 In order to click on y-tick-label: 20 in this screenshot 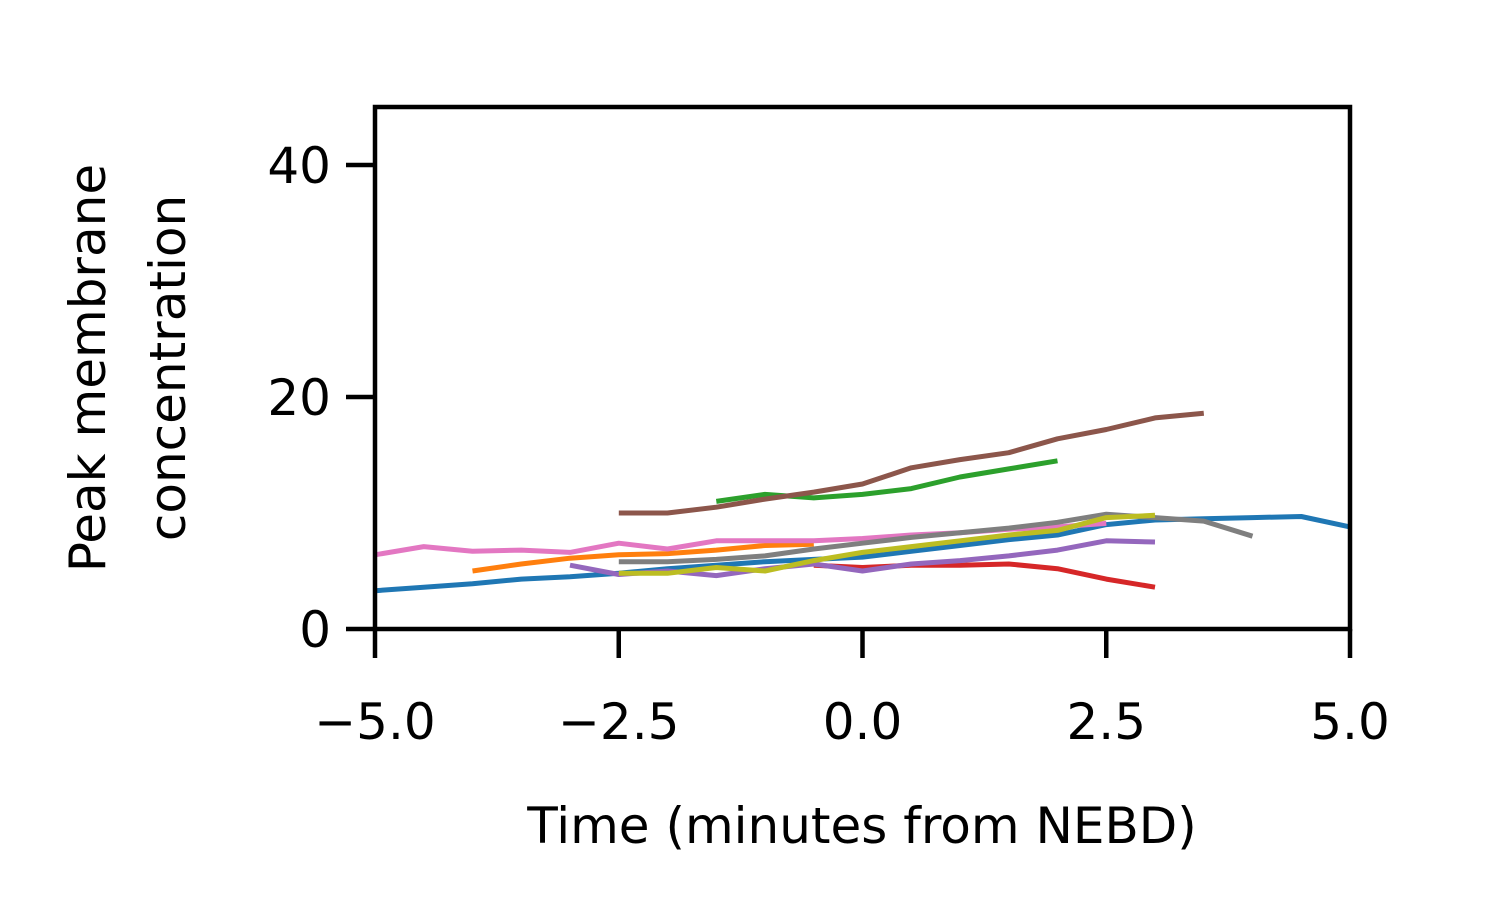, I will do `click(299, 398)`.